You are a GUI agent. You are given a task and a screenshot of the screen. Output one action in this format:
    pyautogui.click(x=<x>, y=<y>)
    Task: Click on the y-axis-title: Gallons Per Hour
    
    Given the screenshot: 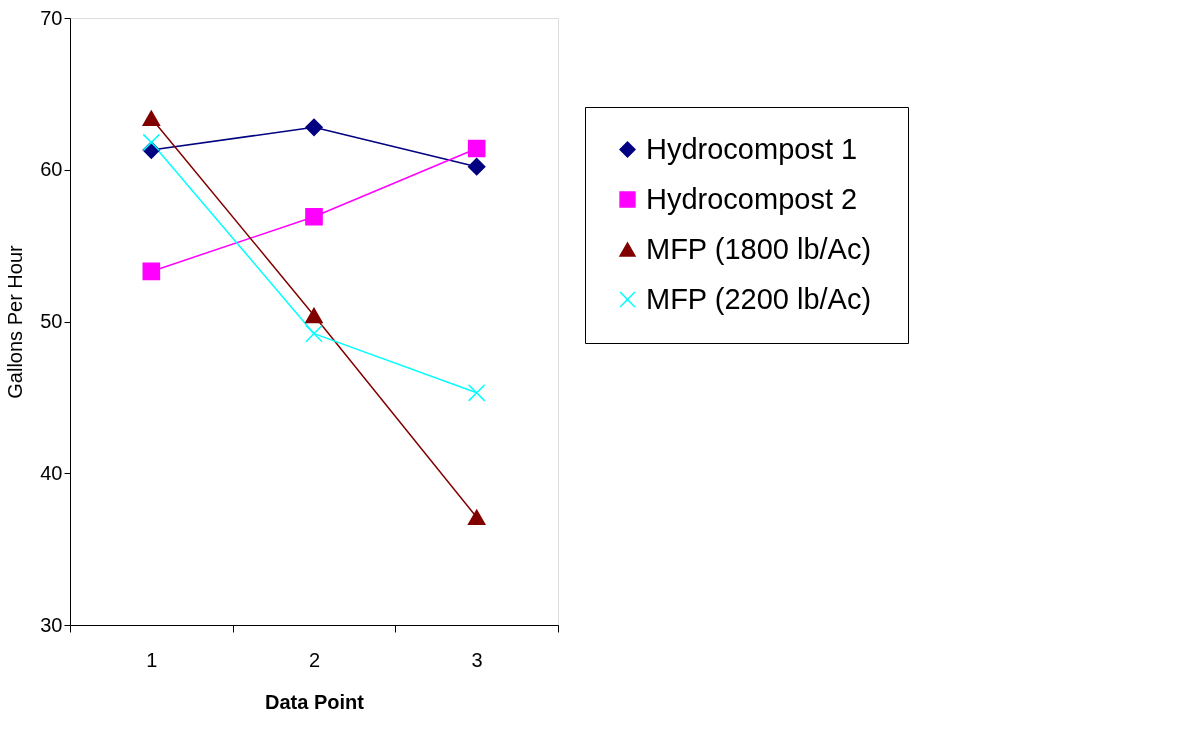 What is the action you would take?
    pyautogui.click(x=15, y=321)
    